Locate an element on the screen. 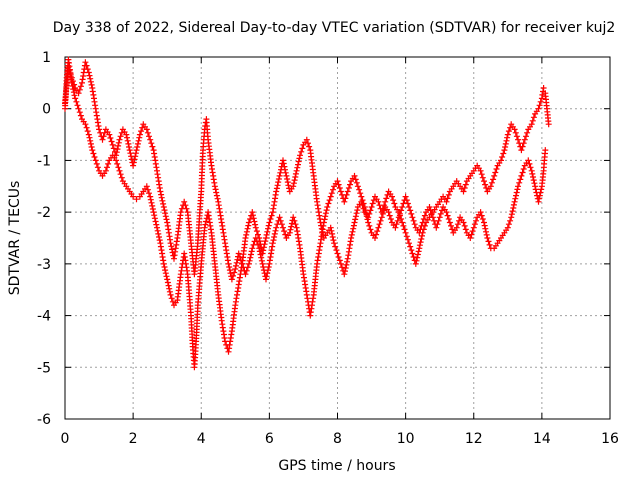 Image resolution: width=640 pixels, height=480 pixels. y-axis-label: SDTVAR / TECUs is located at coordinates (15, 238).